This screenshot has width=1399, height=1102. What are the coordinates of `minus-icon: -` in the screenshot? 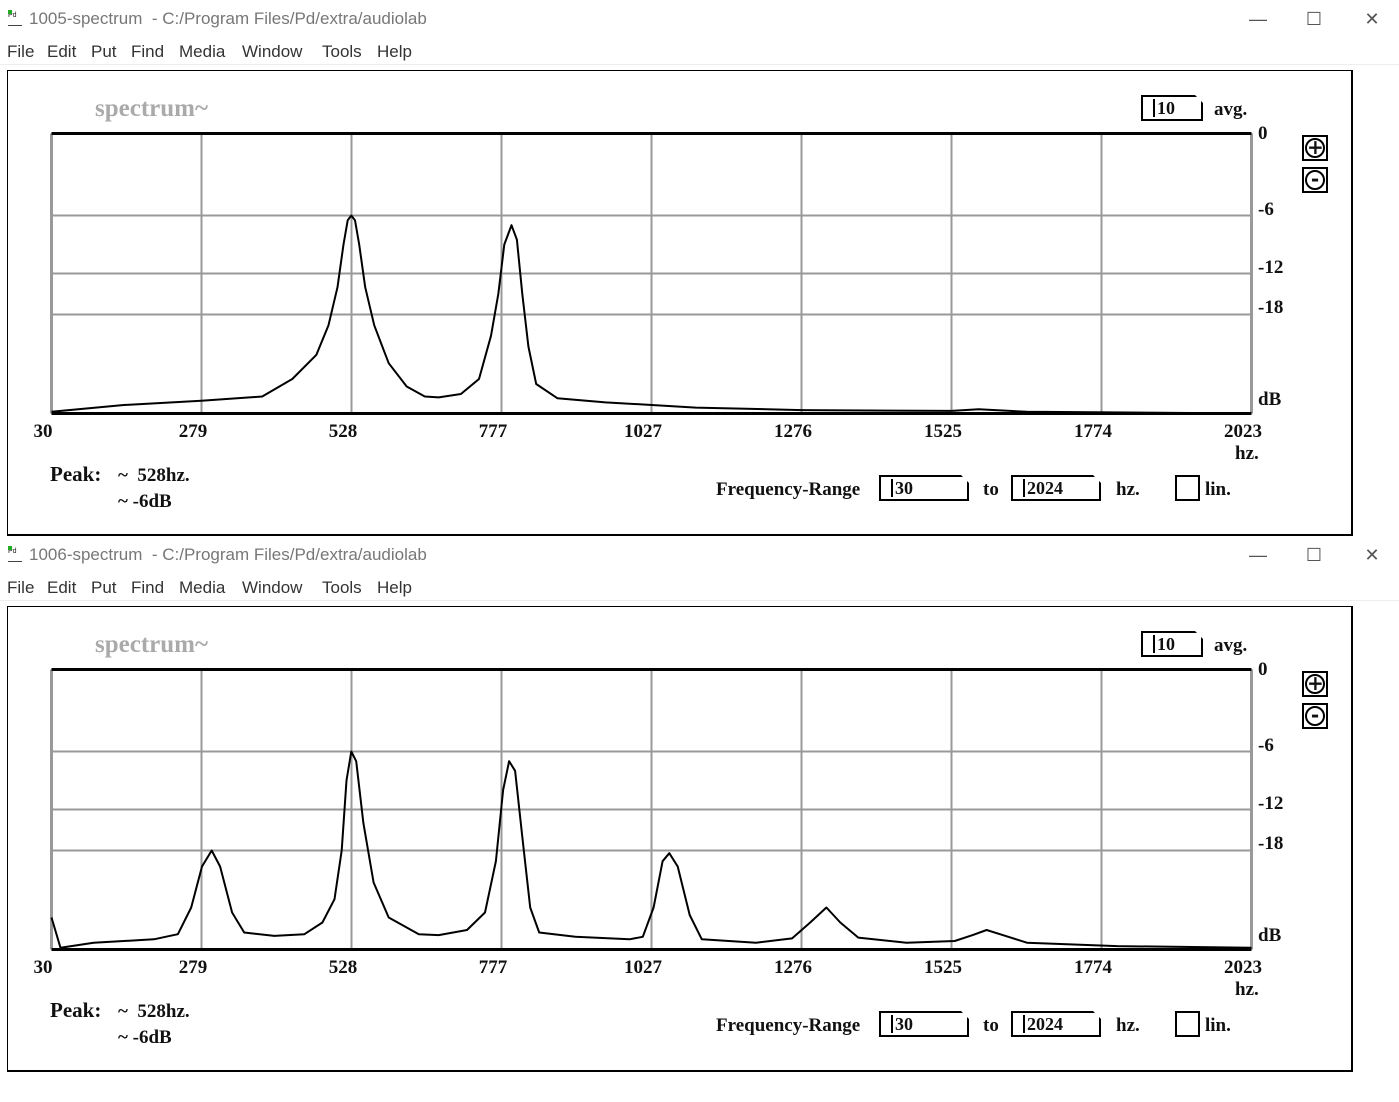 It's located at (1315, 179).